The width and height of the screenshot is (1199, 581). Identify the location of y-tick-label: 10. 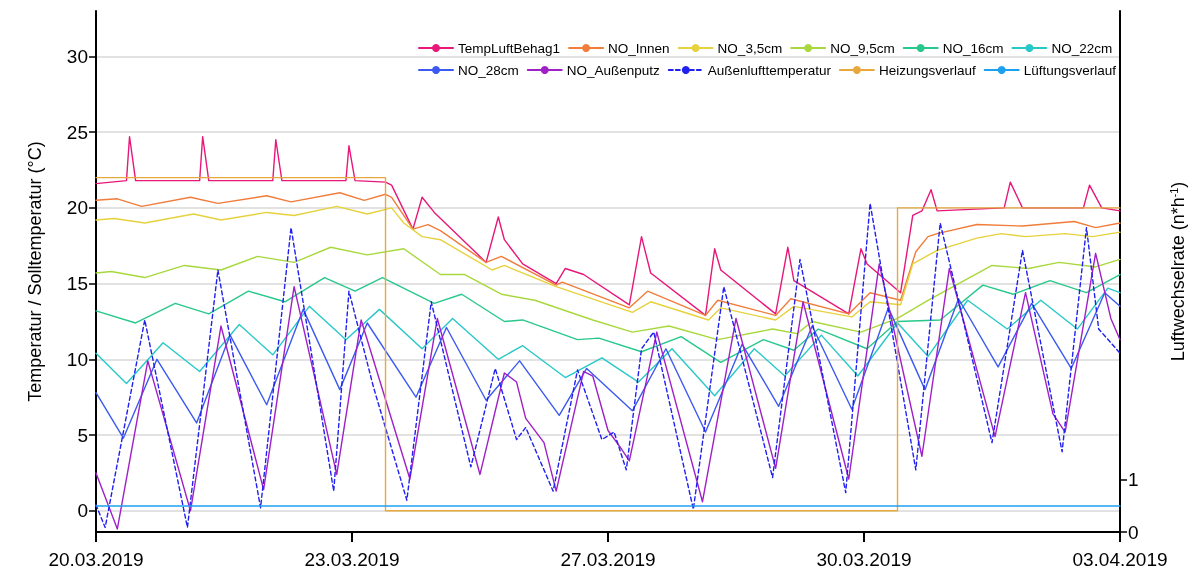
(77, 359).